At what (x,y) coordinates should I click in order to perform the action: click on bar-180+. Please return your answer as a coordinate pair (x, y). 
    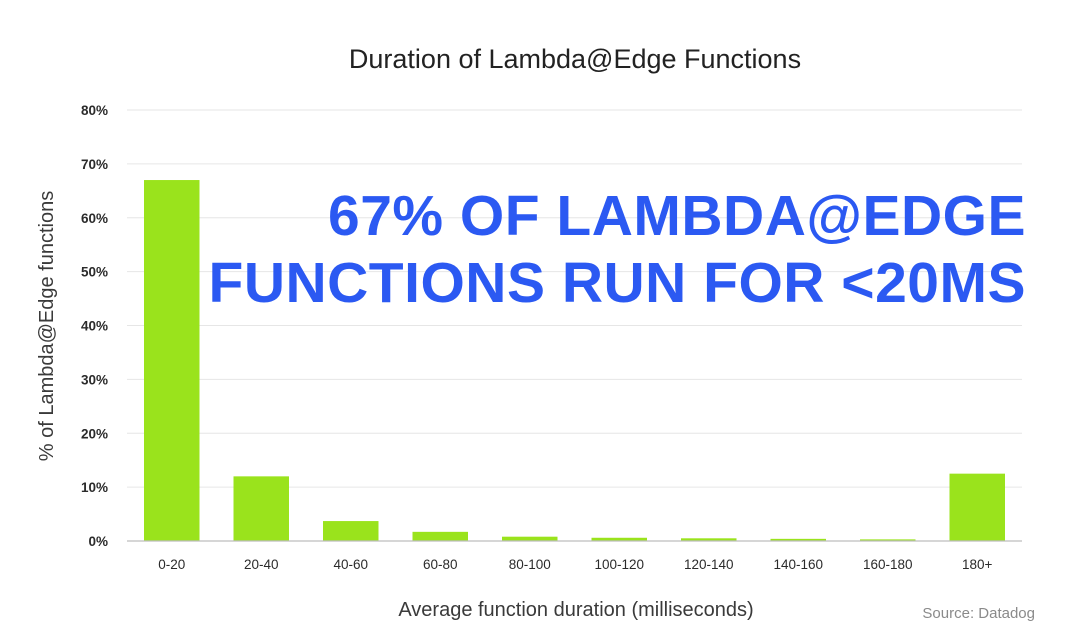
    Looking at the image, I should click on (977, 507).